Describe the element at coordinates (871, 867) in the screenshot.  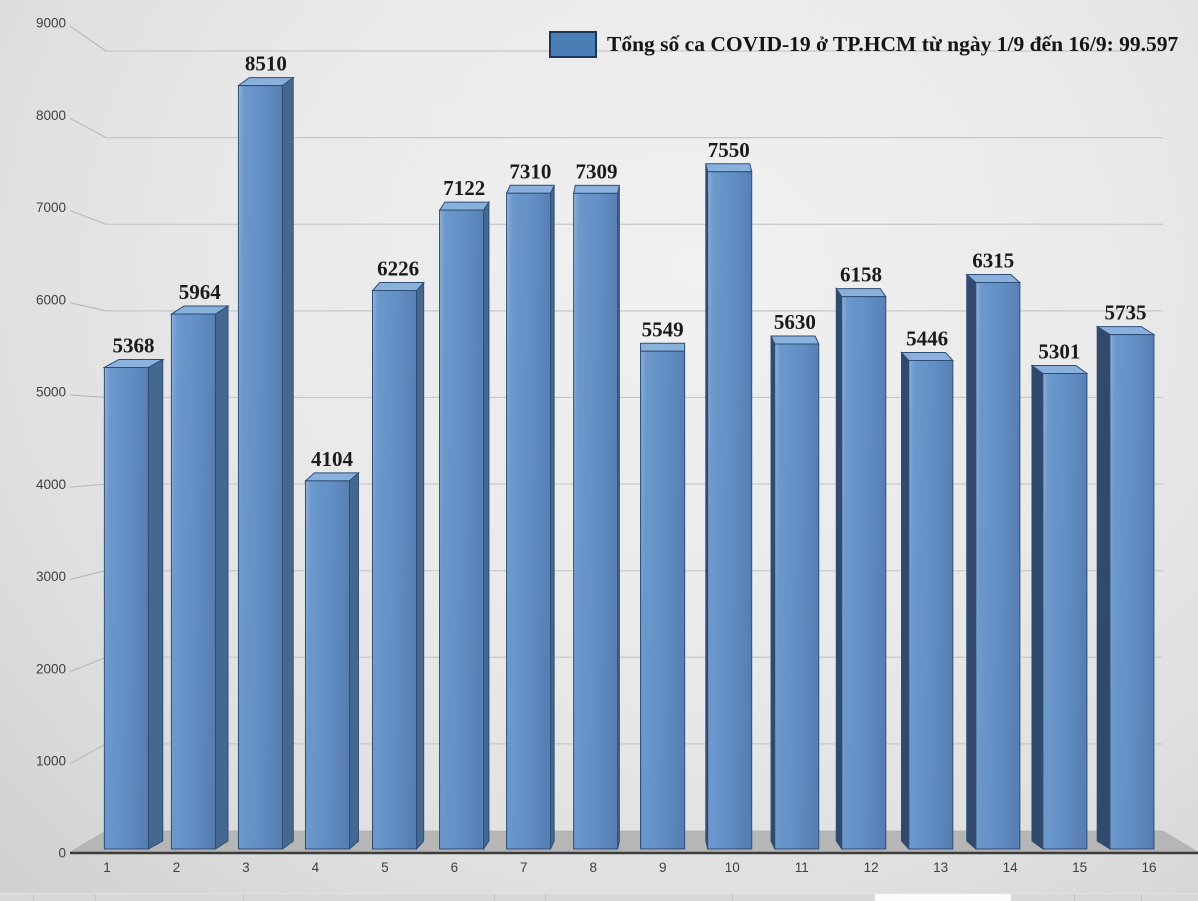
I see `x-tick-12: 12` at that location.